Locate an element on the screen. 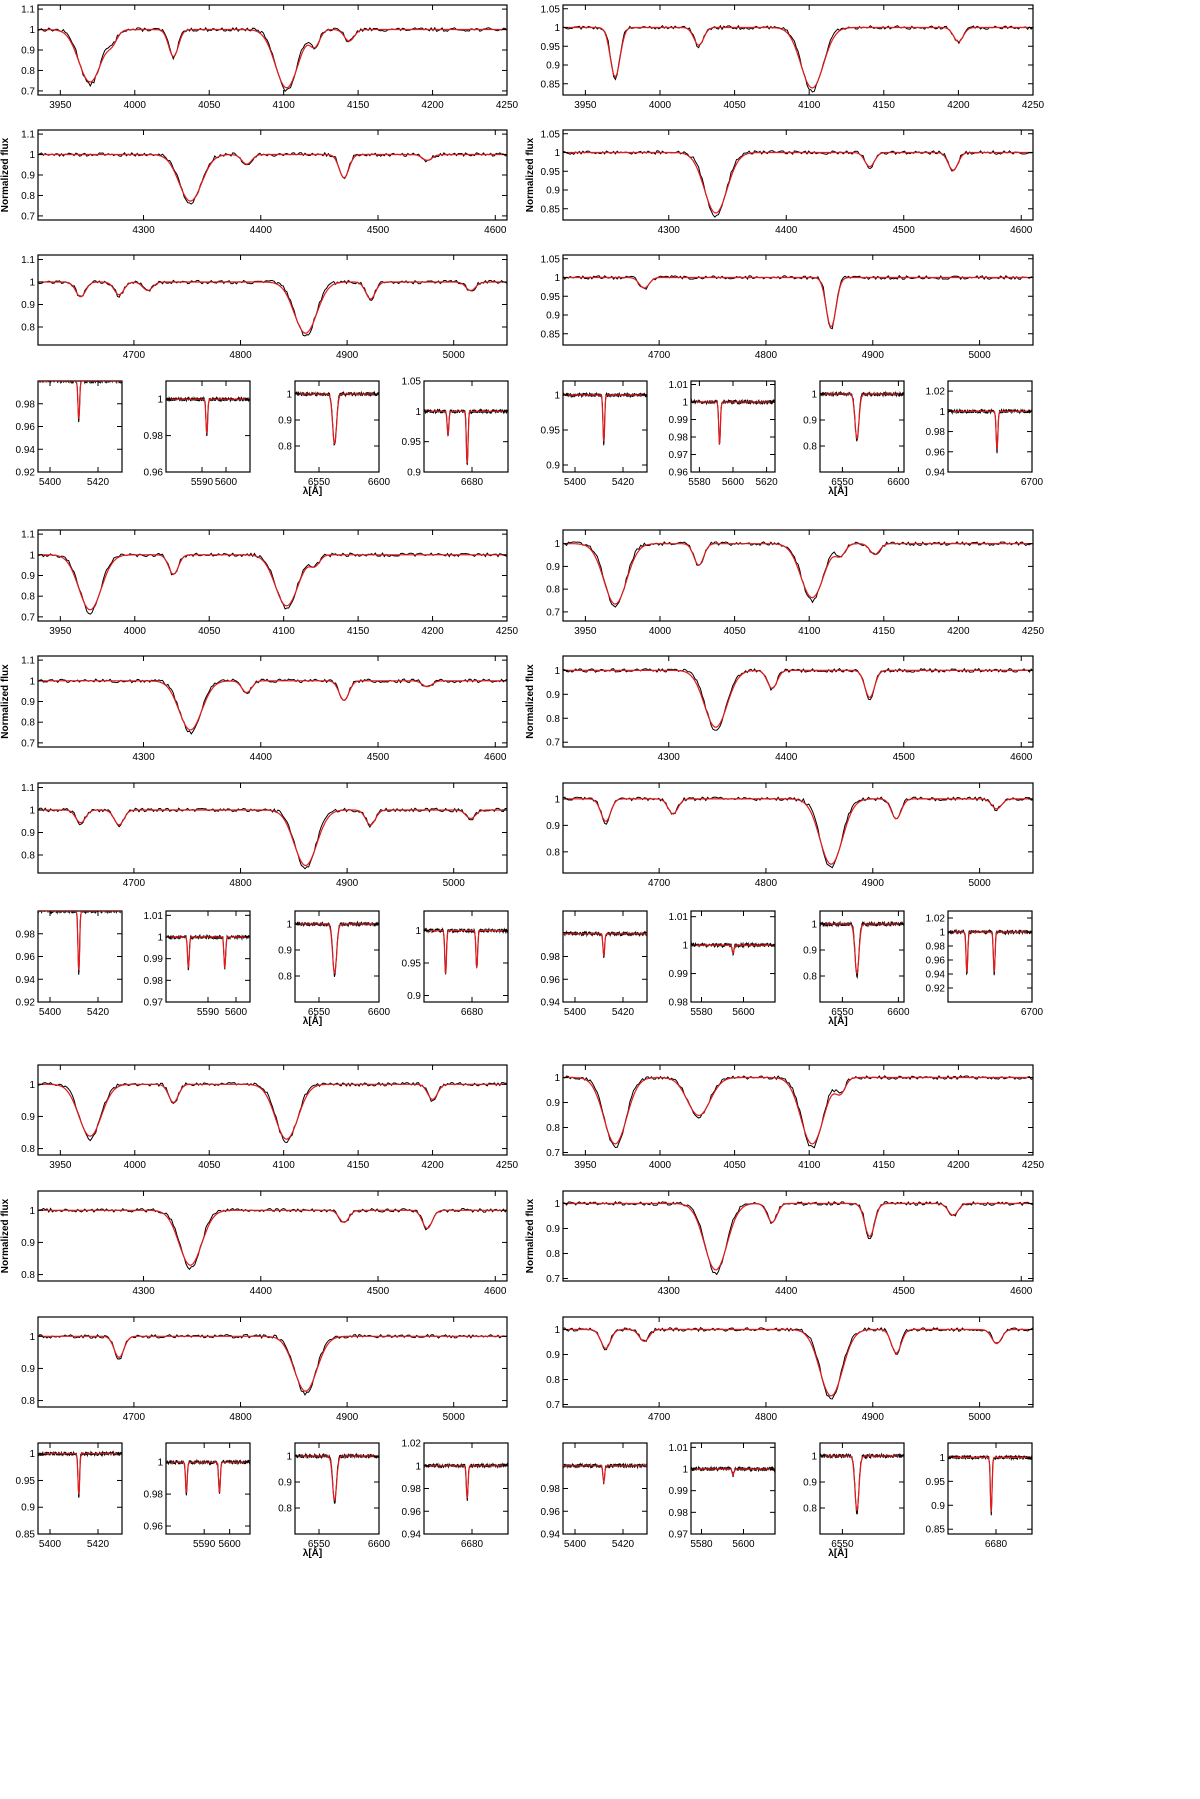  chart-panel: 4300 4400 4500 4600 0.8 0.9 1 is located at coordinates (264, 1243).